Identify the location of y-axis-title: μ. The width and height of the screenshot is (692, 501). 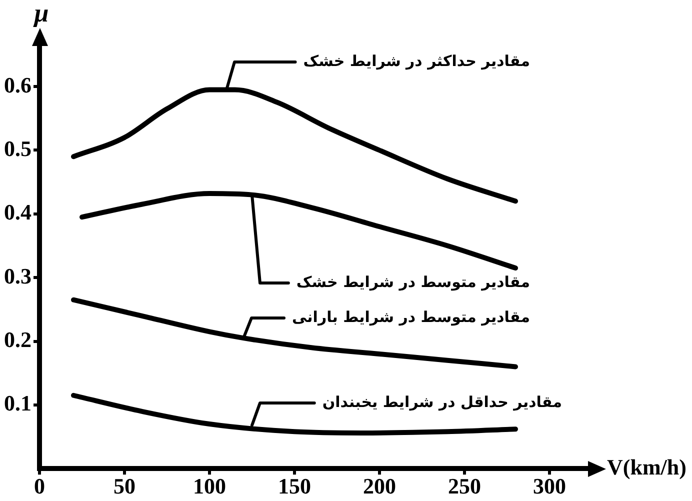
(40, 14).